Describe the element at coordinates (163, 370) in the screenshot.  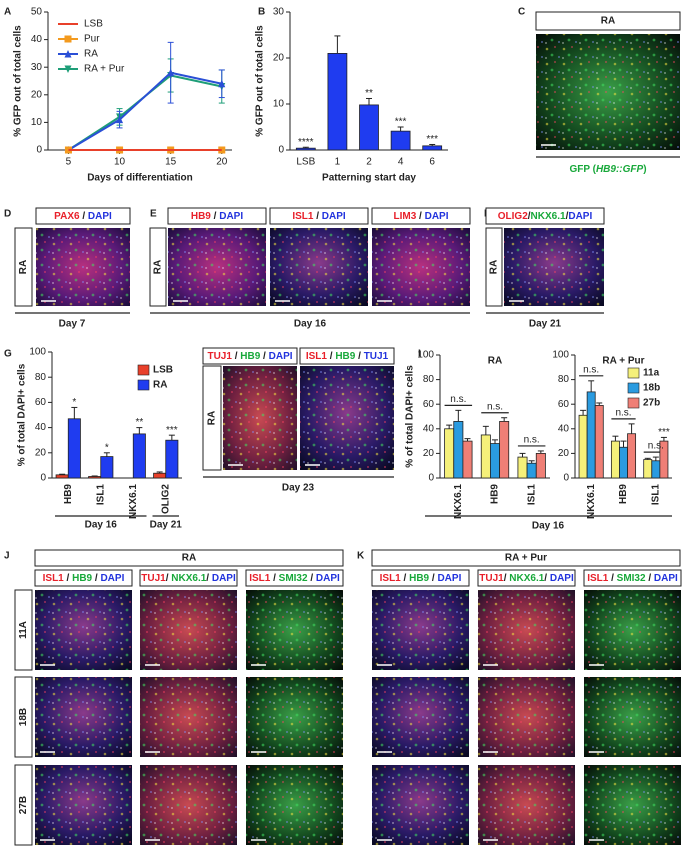
I see `legend-label: LSB` at that location.